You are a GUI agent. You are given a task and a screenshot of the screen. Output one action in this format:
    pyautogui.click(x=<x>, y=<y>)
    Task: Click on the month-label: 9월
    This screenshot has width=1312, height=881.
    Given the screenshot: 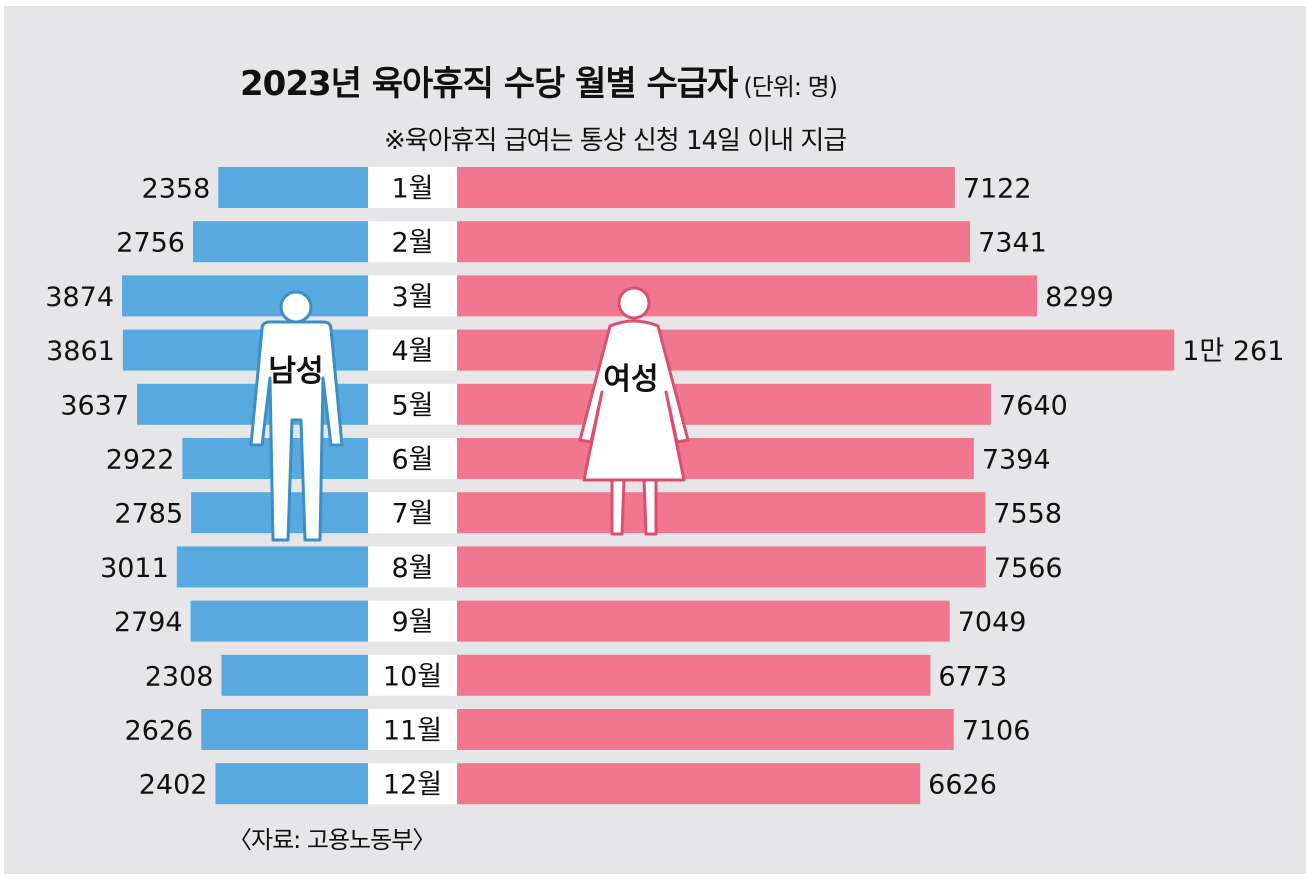 What is the action you would take?
    pyautogui.click(x=412, y=622)
    